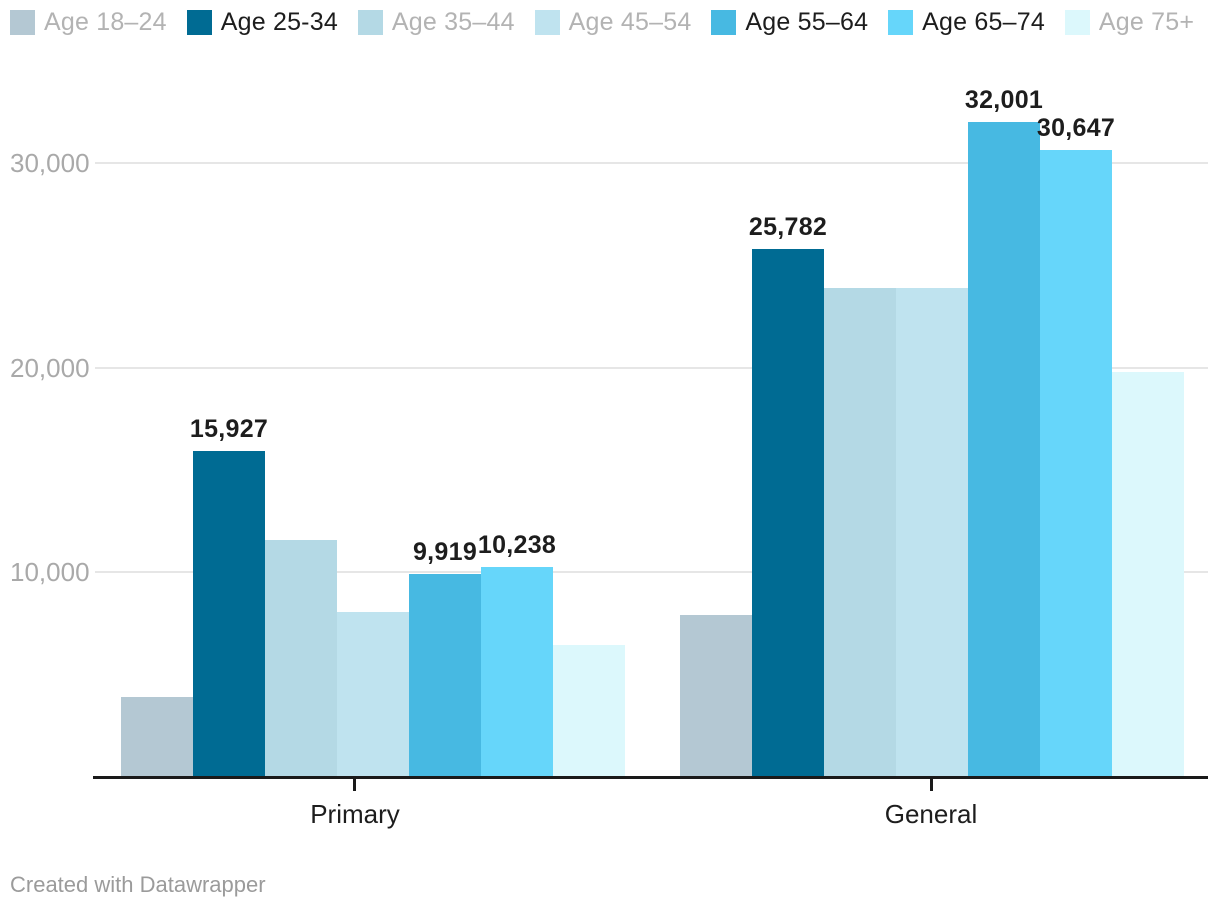  I want to click on legend-item: Age 45–54, so click(613, 22).